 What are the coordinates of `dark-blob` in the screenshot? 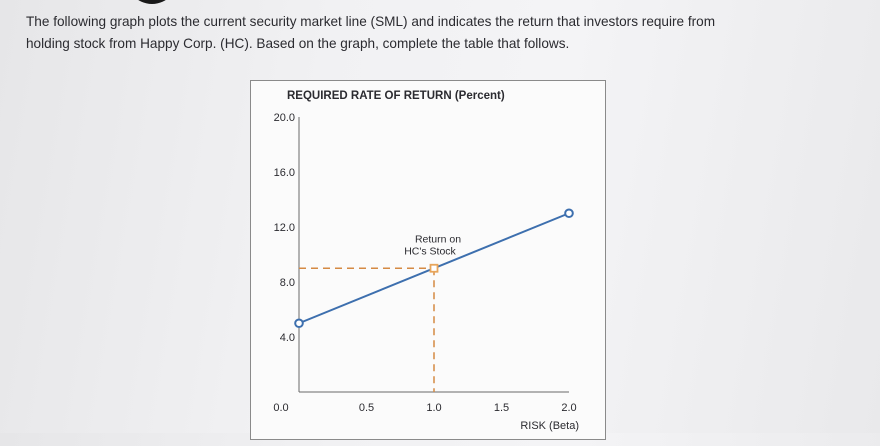 It's located at (152, 2).